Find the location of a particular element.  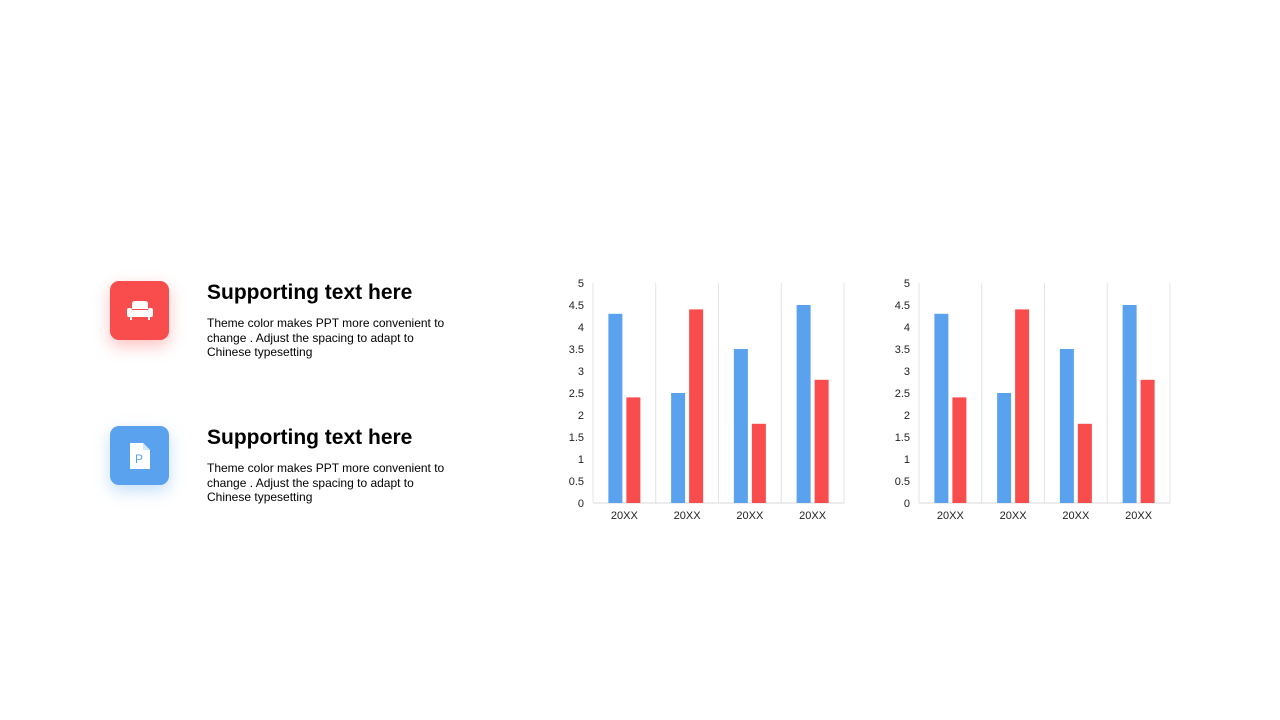

svg-text: P is located at coordinates (139, 459).